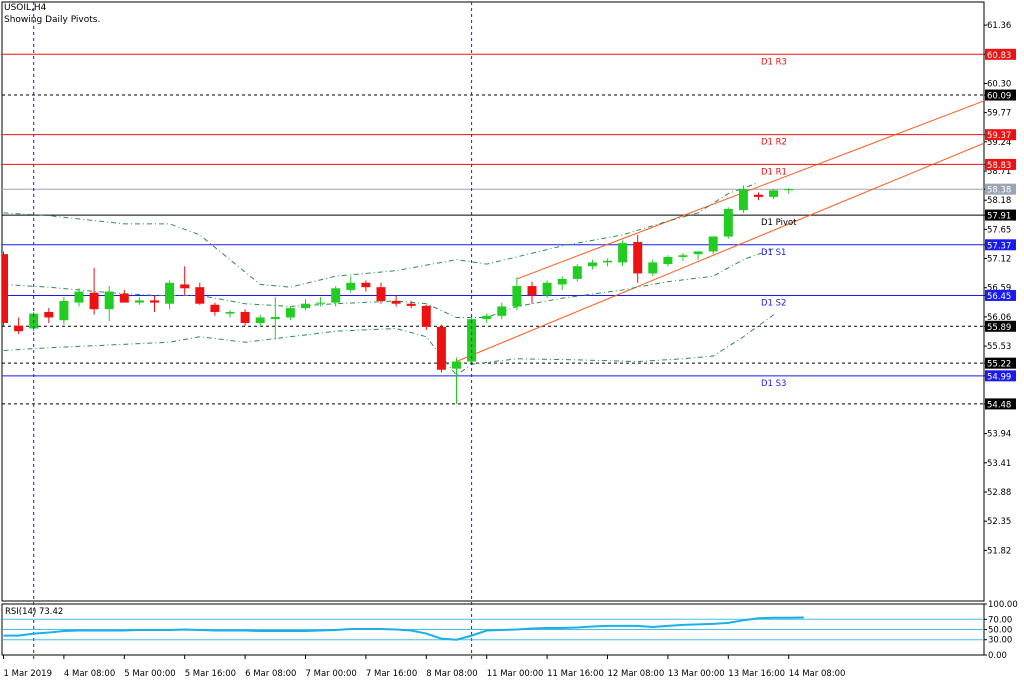 This screenshot has height=683, width=1024. What do you see at coordinates (25, 8) in the screenshot?
I see `chart-symbol: USOIL,H4` at bounding box center [25, 8].